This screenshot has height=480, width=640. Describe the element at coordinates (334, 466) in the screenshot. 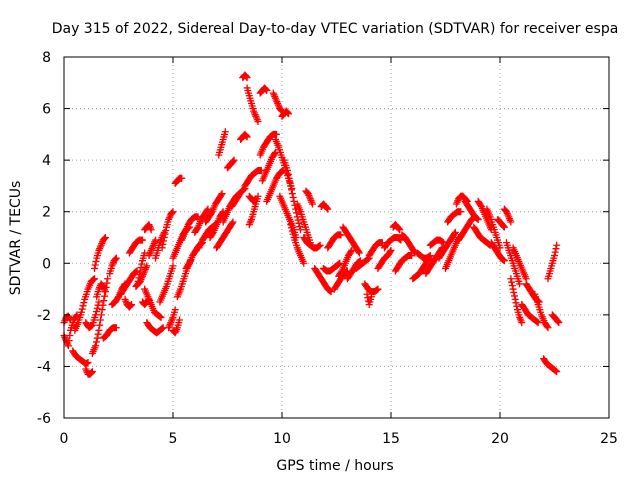

I see `x-axis-label: GPS time / hours` at that location.